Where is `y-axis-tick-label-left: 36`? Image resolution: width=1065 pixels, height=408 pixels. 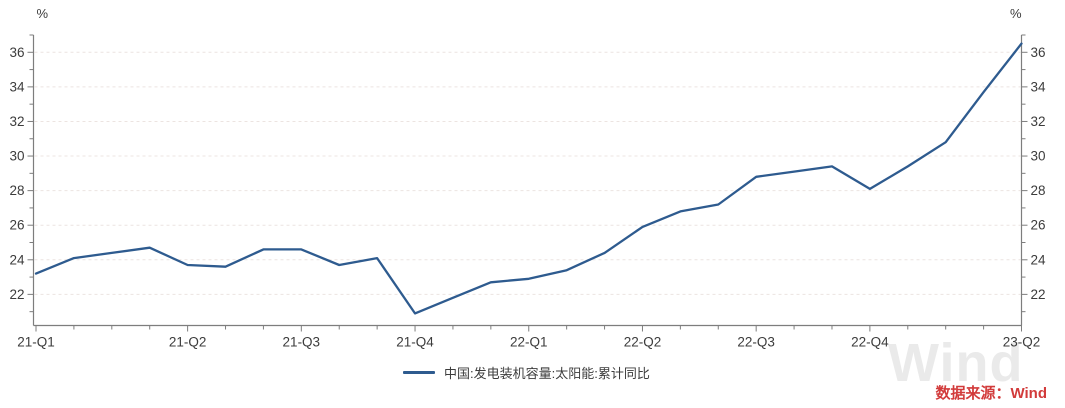 y-axis-tick-label-left: 36 is located at coordinates (16, 52).